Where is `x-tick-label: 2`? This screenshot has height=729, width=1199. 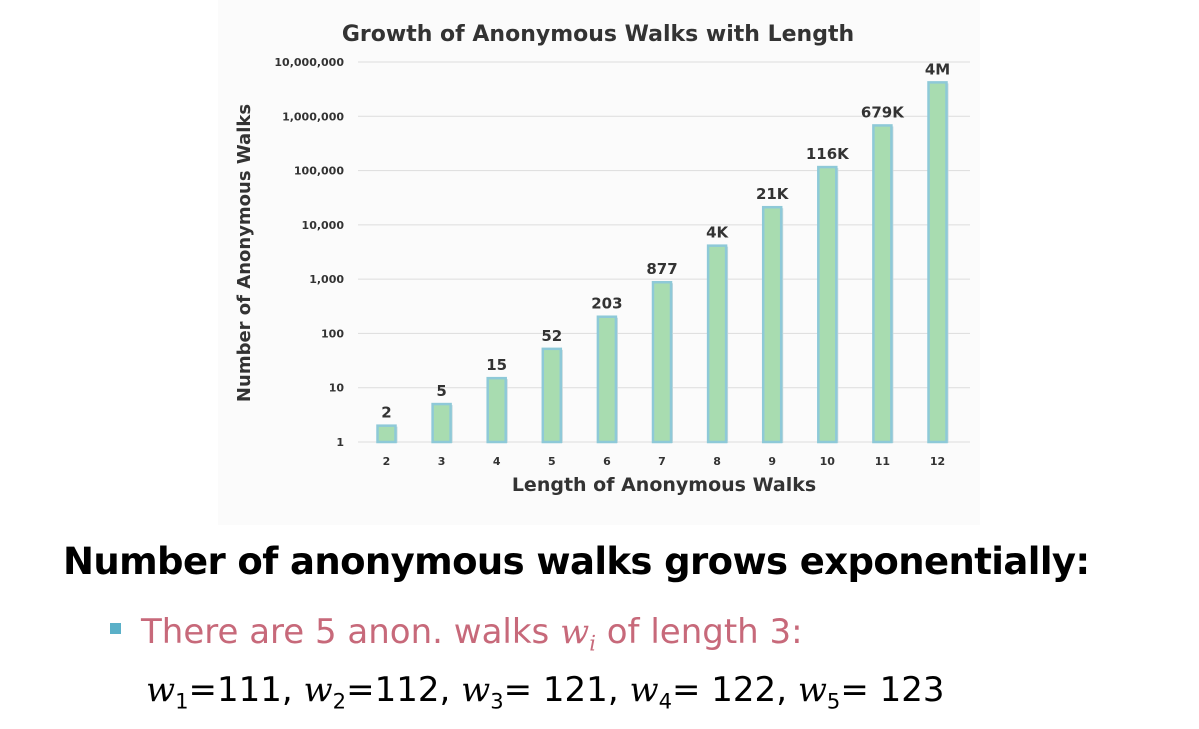 x-tick-label: 2 is located at coordinates (387, 461).